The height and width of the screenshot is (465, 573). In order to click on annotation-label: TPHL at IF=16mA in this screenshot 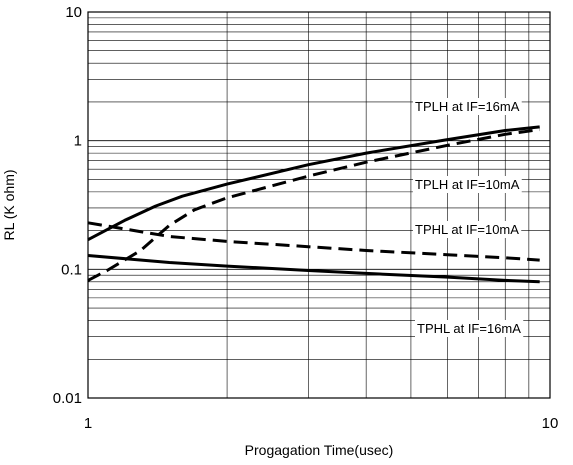, I will do `click(469, 328)`.